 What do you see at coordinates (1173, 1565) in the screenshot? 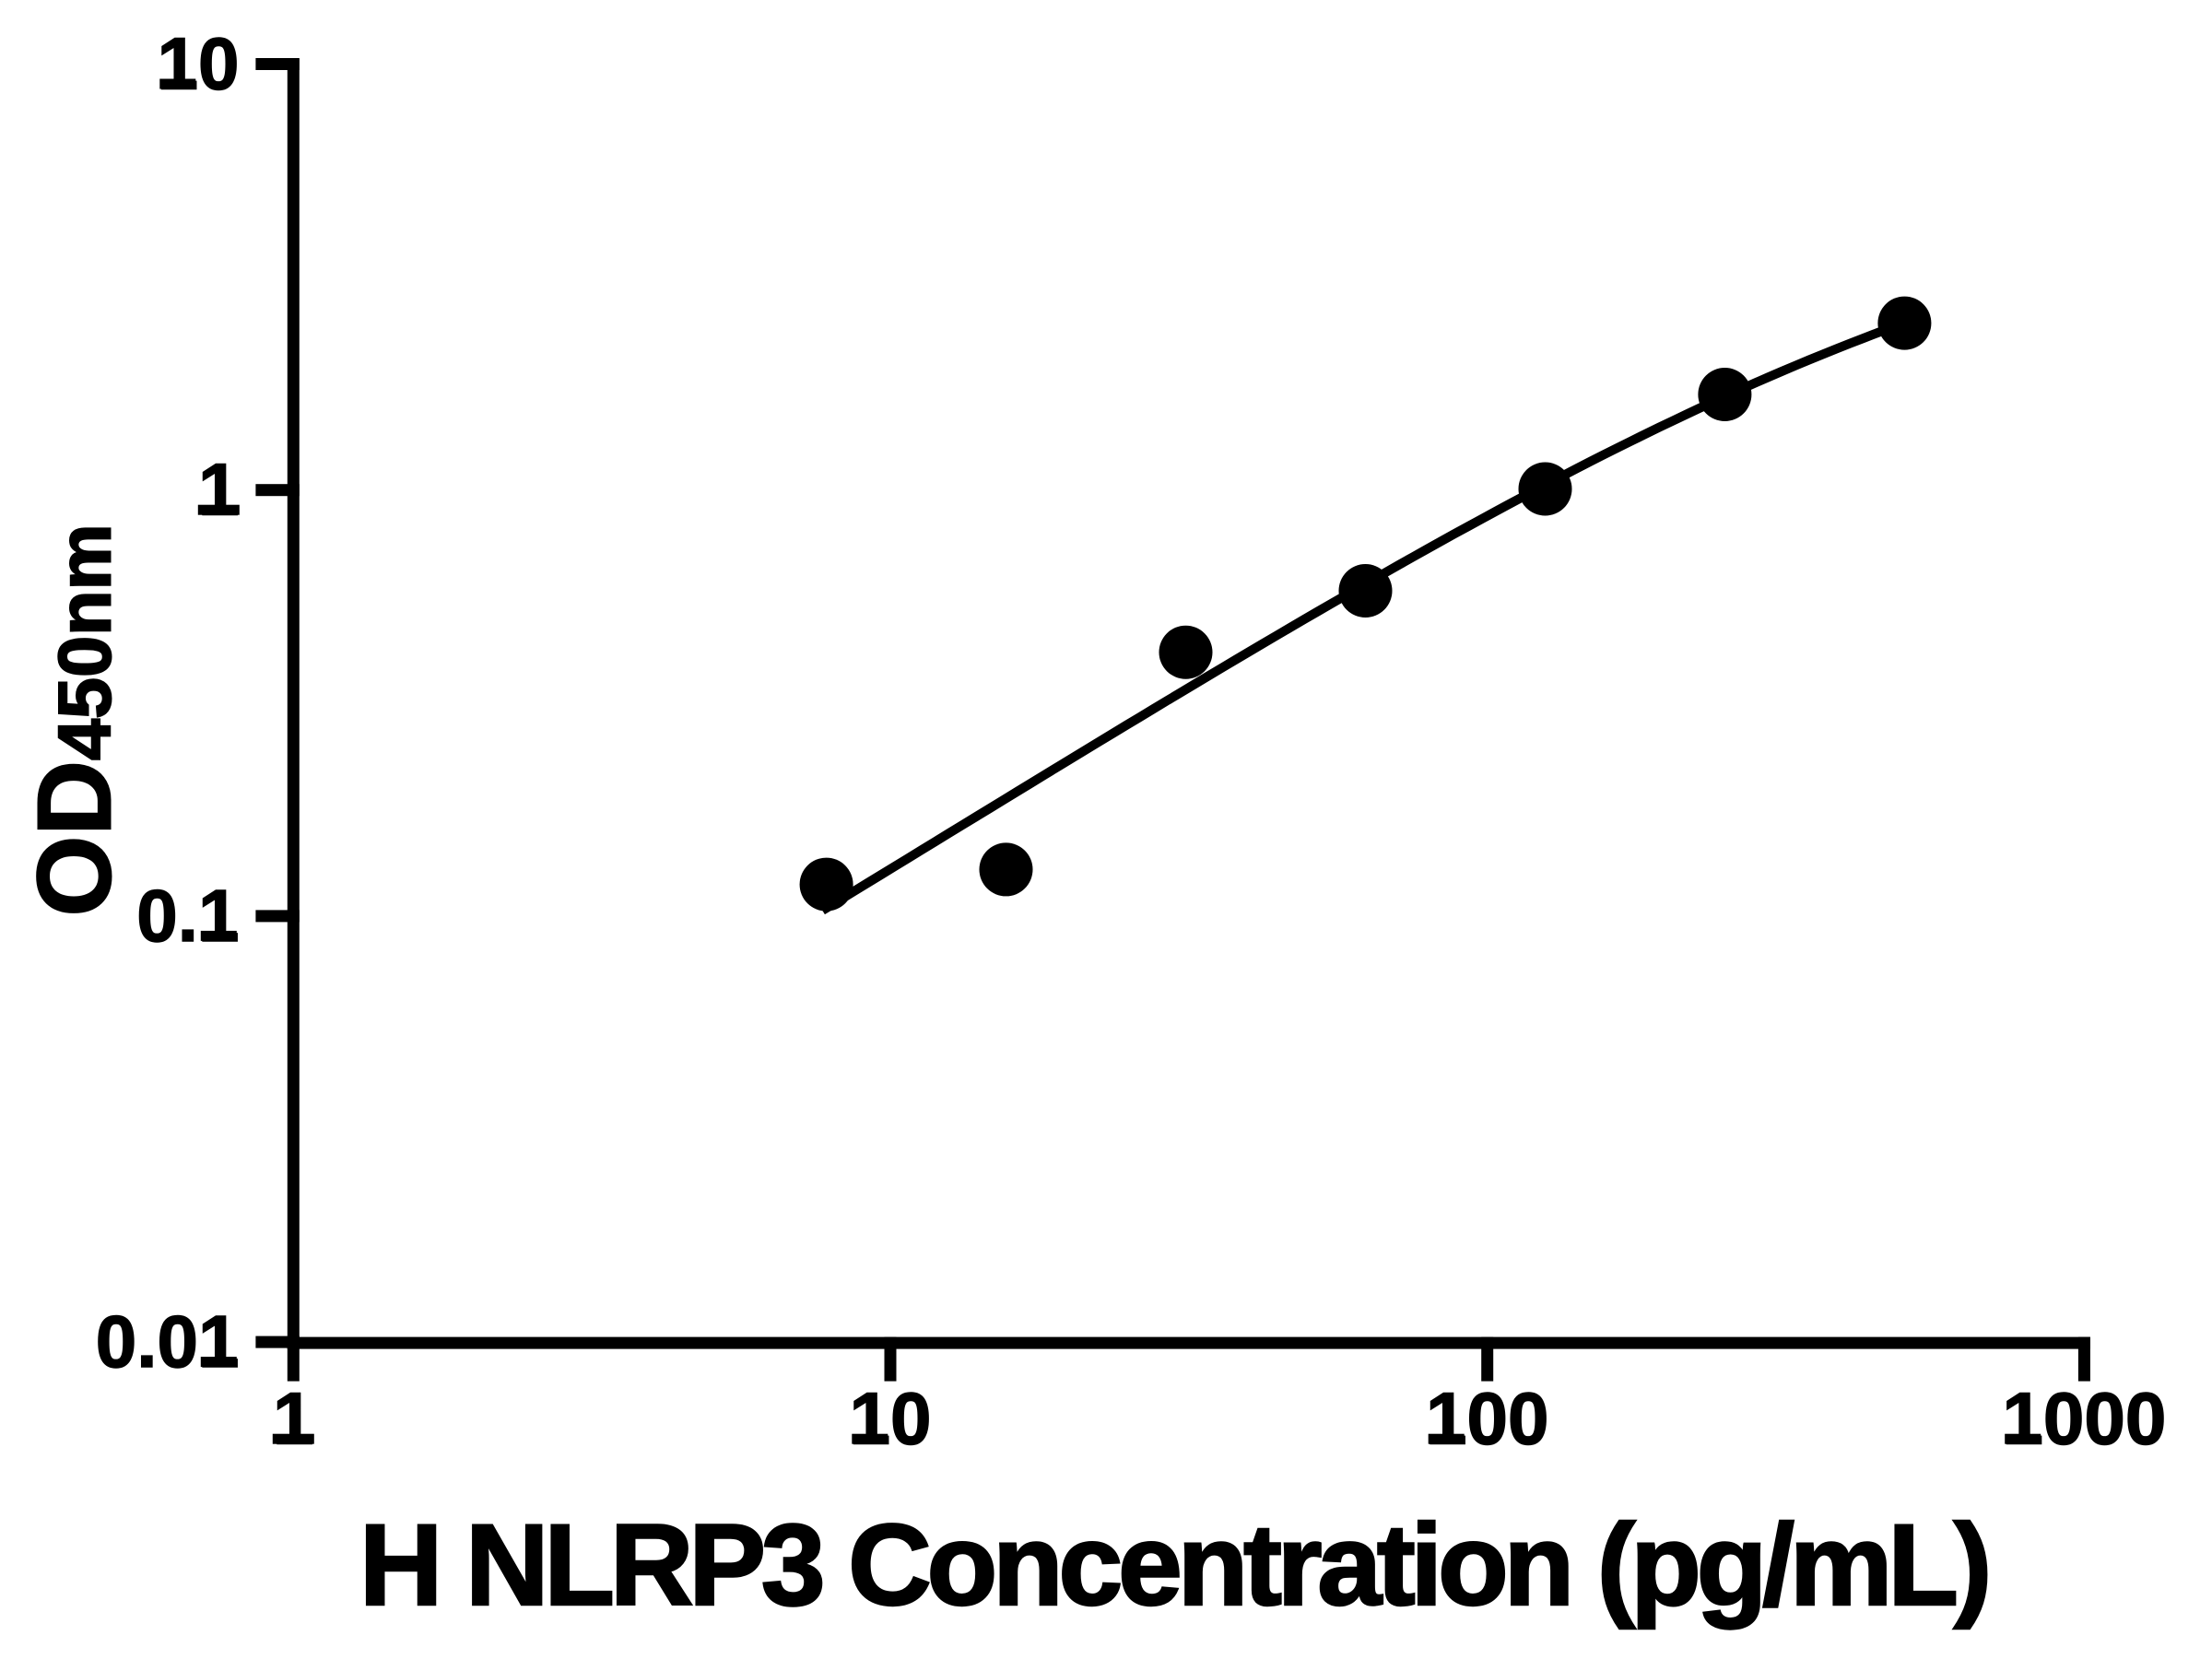
I see `svg-text: H NLRP3 Concentration (pg/mL)` at bounding box center [1173, 1565].